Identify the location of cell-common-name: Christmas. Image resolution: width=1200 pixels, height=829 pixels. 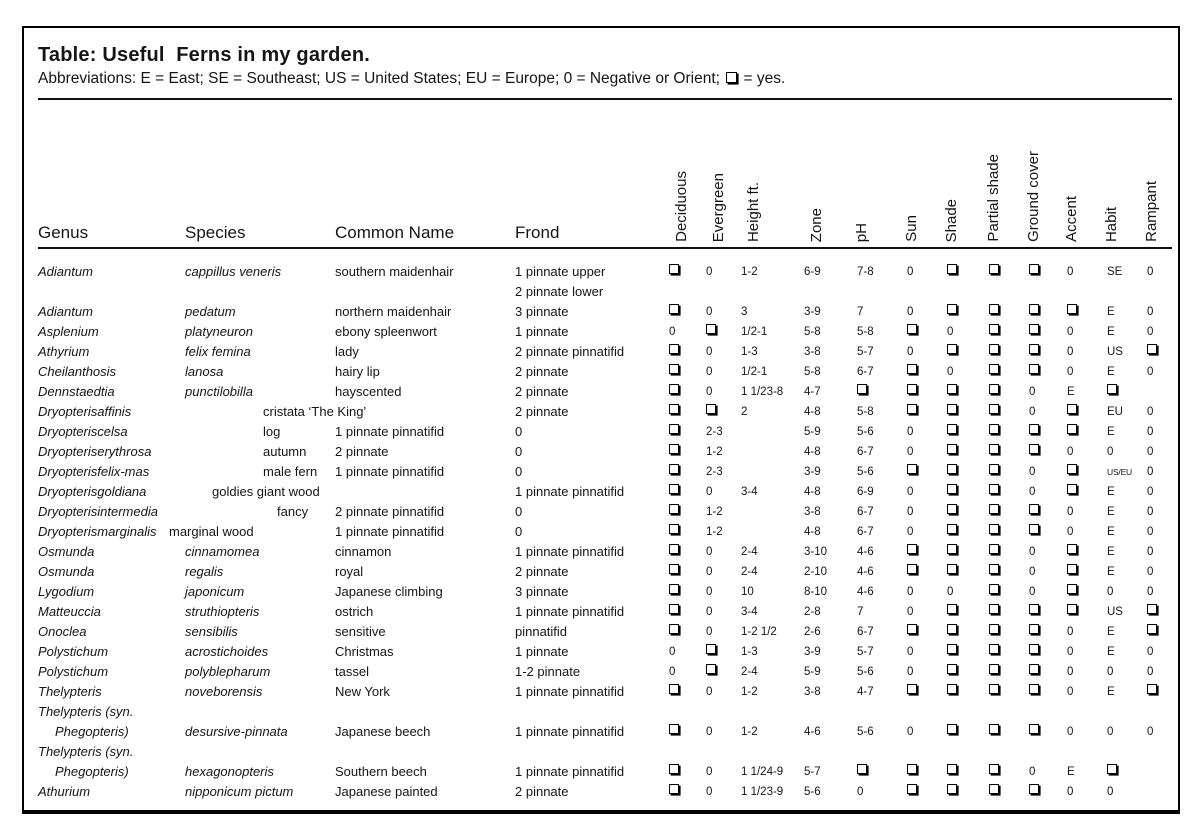
(364, 651).